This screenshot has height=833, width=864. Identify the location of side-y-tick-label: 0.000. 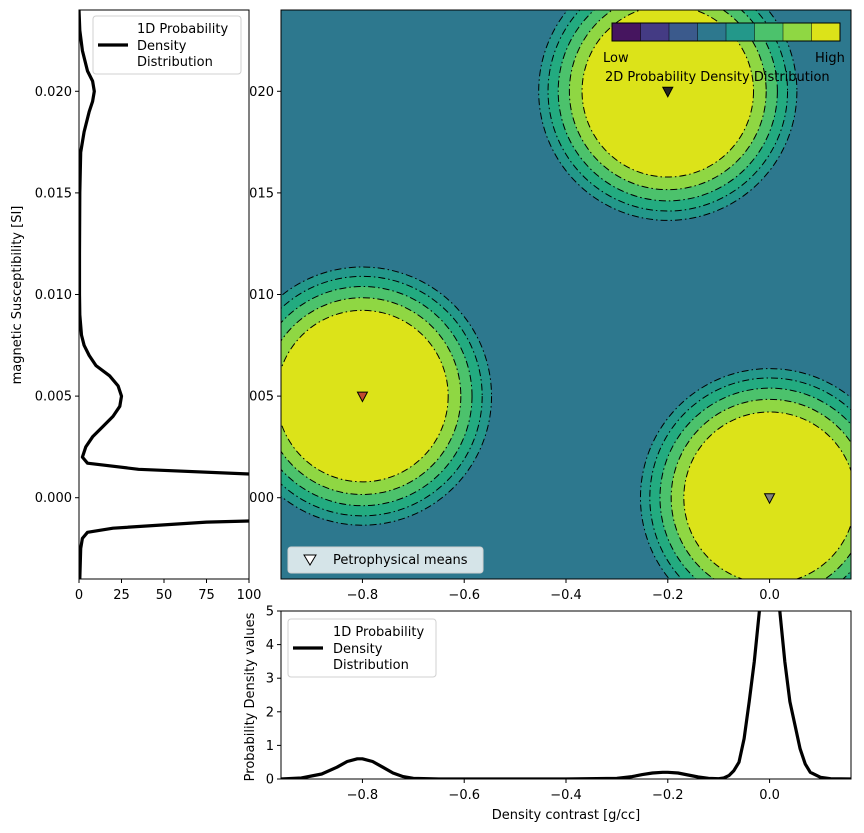
(53, 498).